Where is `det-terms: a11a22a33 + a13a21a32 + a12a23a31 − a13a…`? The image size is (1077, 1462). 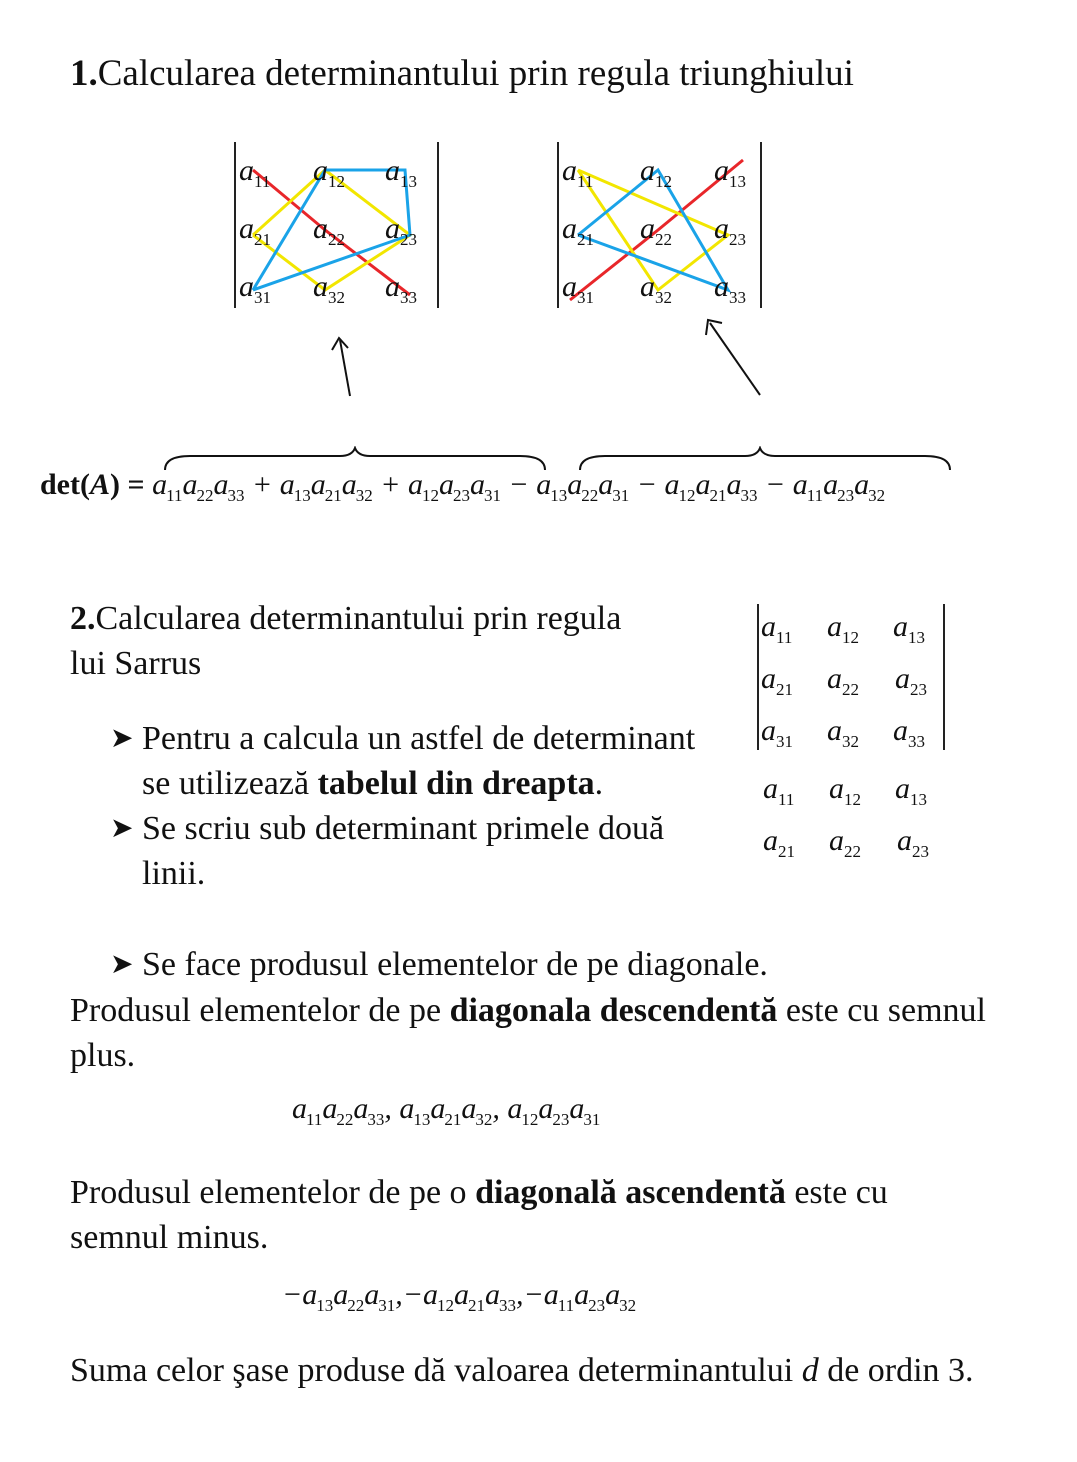 det-terms: a11a22a33 + a13a21a32 + a12a23a31 − a13a… is located at coordinates (519, 486).